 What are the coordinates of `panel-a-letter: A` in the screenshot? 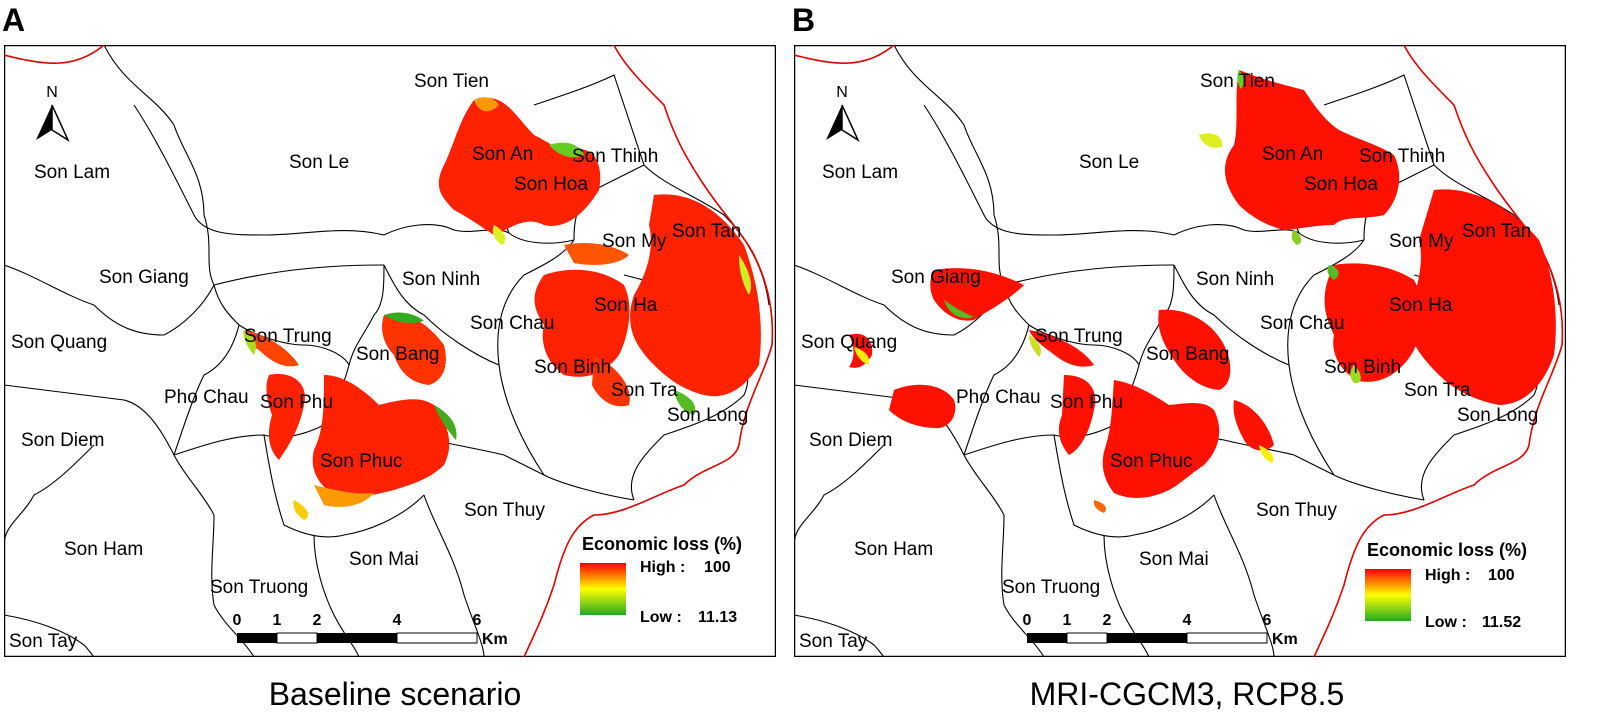 It's located at (14, 20).